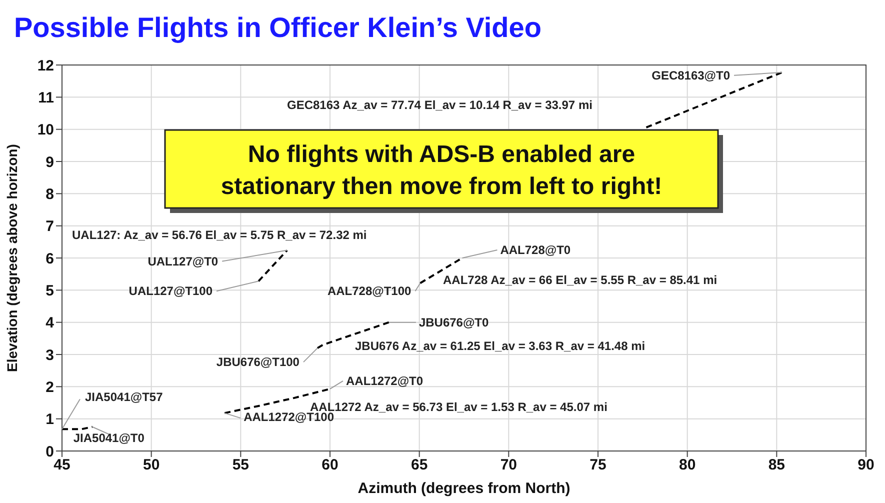  What do you see at coordinates (50, 355) in the screenshot?
I see `y-tick-label: 3` at bounding box center [50, 355].